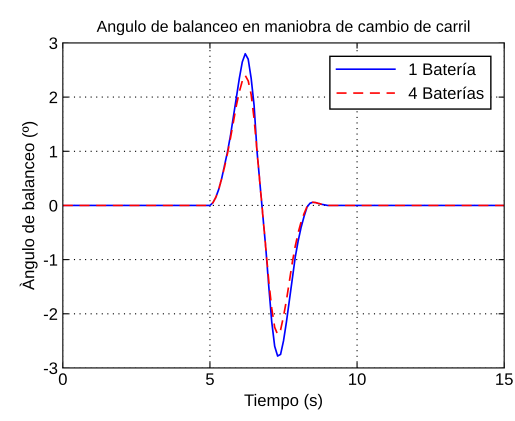 This screenshot has height=421, width=515. What do you see at coordinates (210, 379) in the screenshot?
I see `x-tick-label: 5` at bounding box center [210, 379].